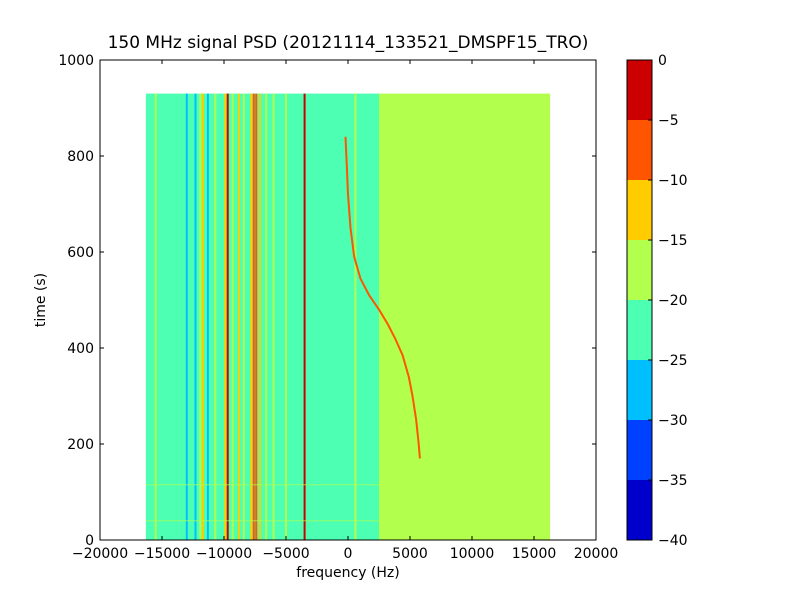  I want to click on x-axis-label: frequency (Hz), so click(347, 573).